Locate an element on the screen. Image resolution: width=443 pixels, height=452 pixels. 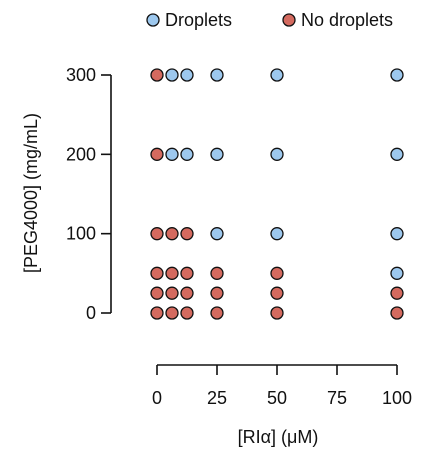
legend: Droplets No droplets is located at coordinates (269, 20).